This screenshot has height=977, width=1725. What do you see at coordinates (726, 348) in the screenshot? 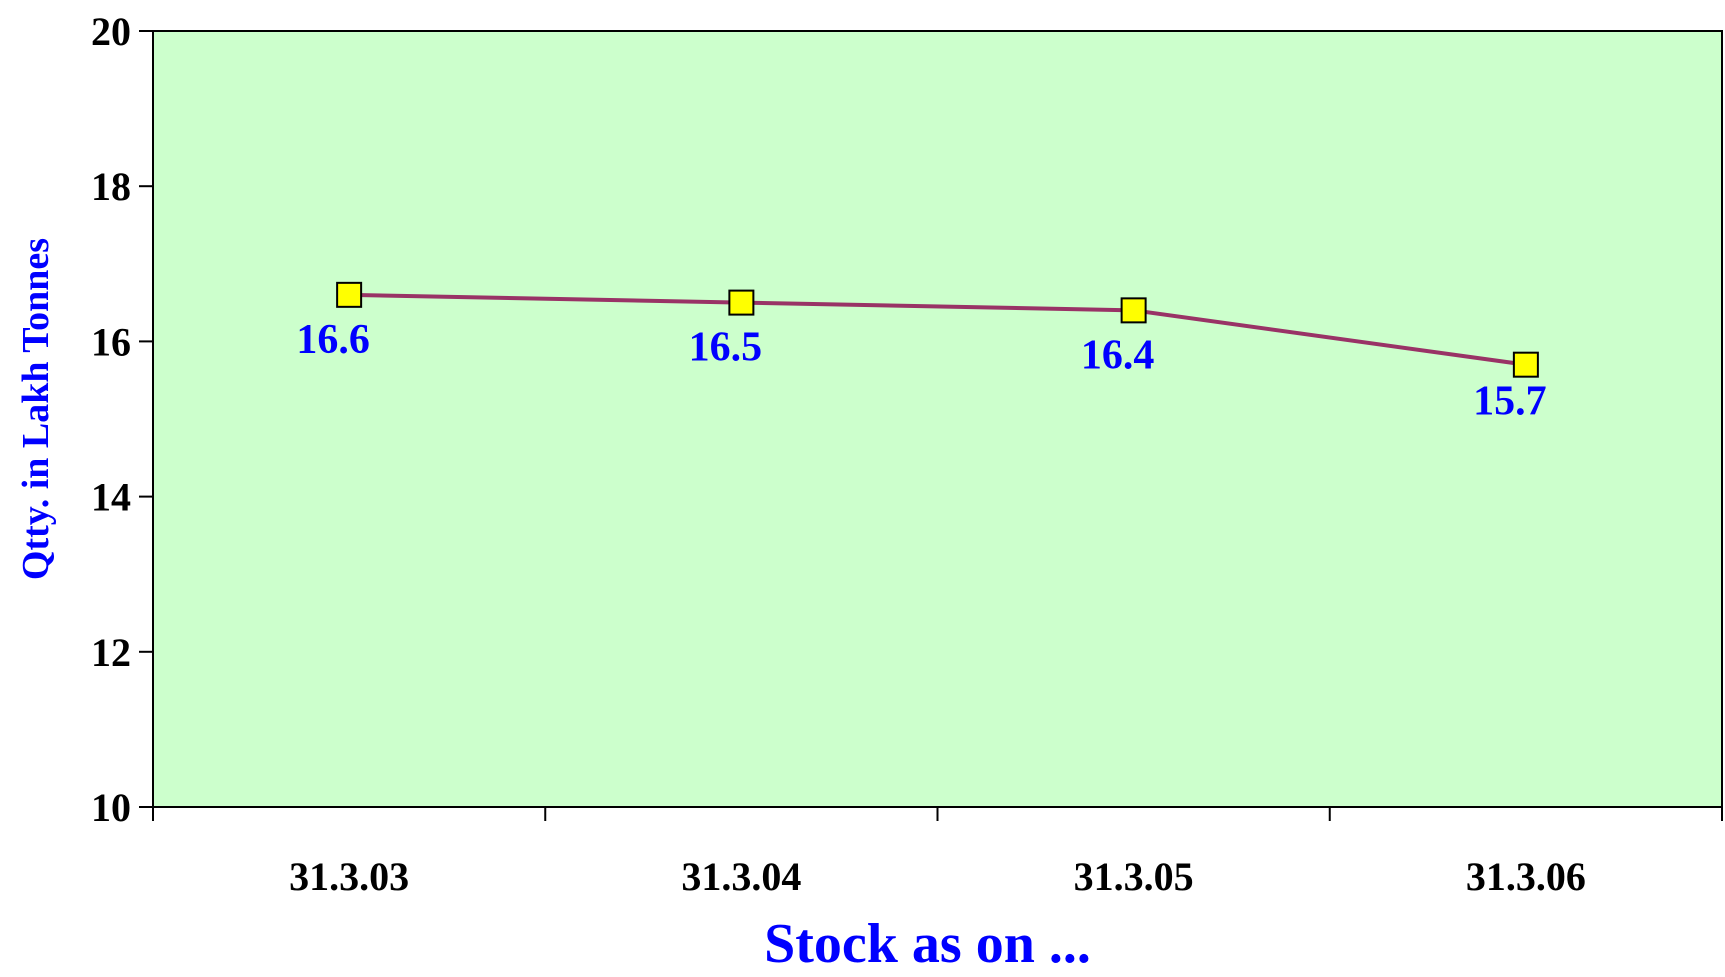
I see `data-label: 16.5` at bounding box center [726, 348].